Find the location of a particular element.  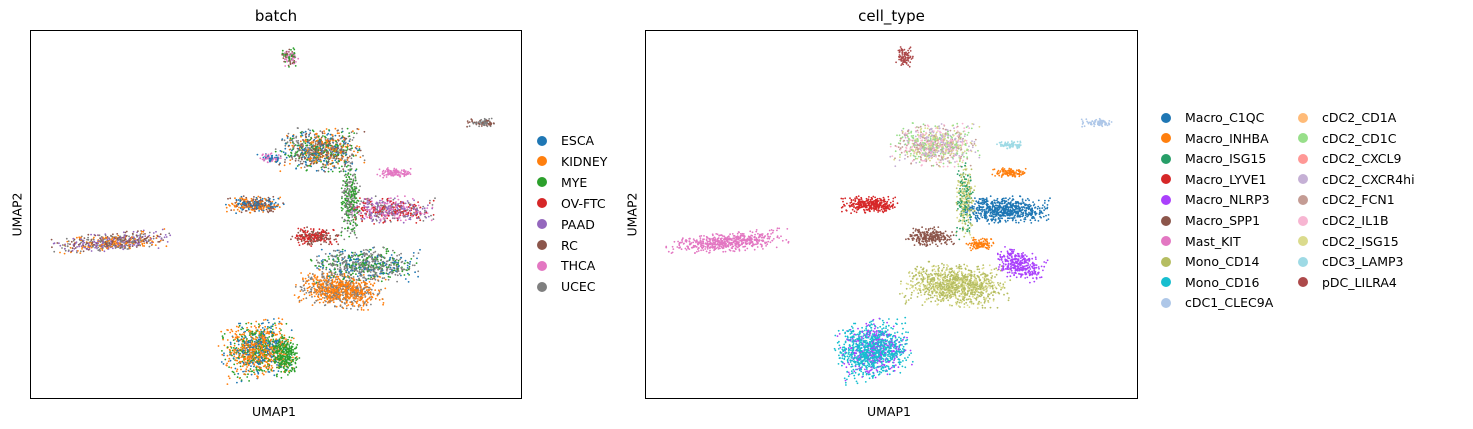

cluster-upper is located at coordinates (320, 150).